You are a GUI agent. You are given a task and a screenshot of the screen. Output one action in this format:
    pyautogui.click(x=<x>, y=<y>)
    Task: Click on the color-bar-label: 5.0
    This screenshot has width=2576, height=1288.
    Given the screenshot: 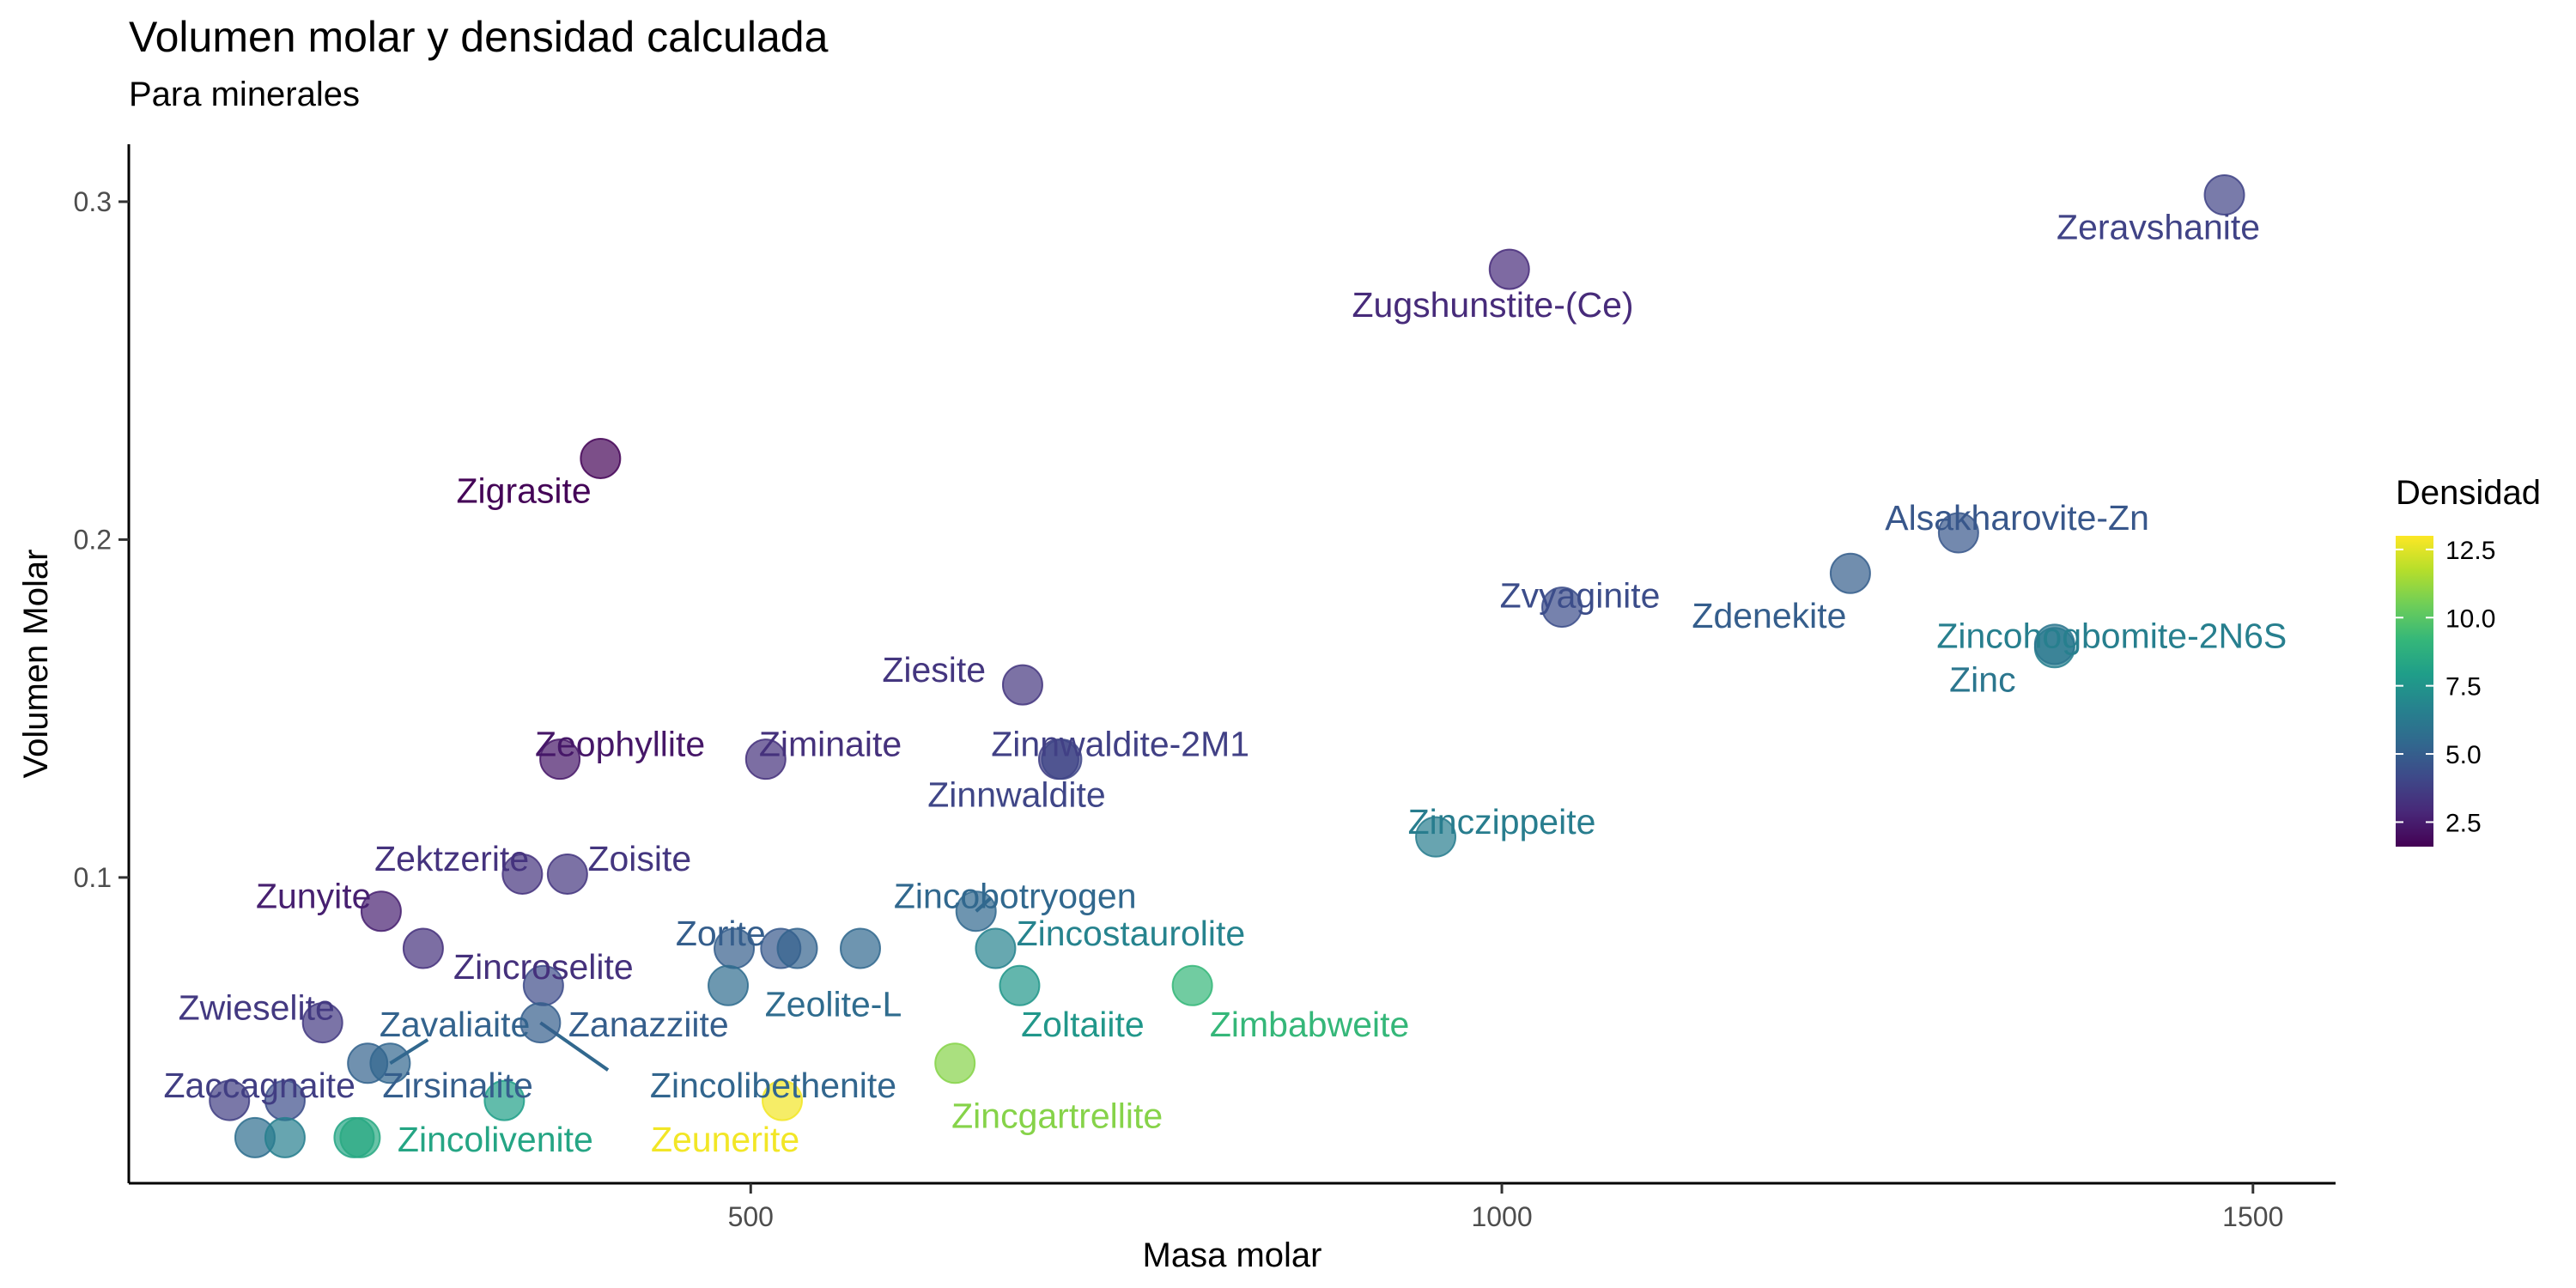 What is the action you would take?
    pyautogui.click(x=2463, y=755)
    